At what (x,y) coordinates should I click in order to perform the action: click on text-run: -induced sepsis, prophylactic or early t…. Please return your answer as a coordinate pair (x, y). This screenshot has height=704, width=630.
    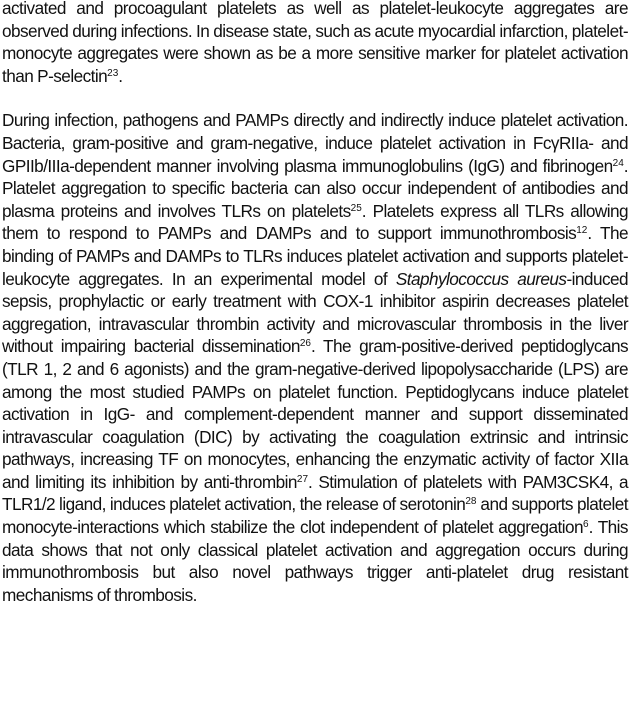
    Looking at the image, I should click on (315, 312).